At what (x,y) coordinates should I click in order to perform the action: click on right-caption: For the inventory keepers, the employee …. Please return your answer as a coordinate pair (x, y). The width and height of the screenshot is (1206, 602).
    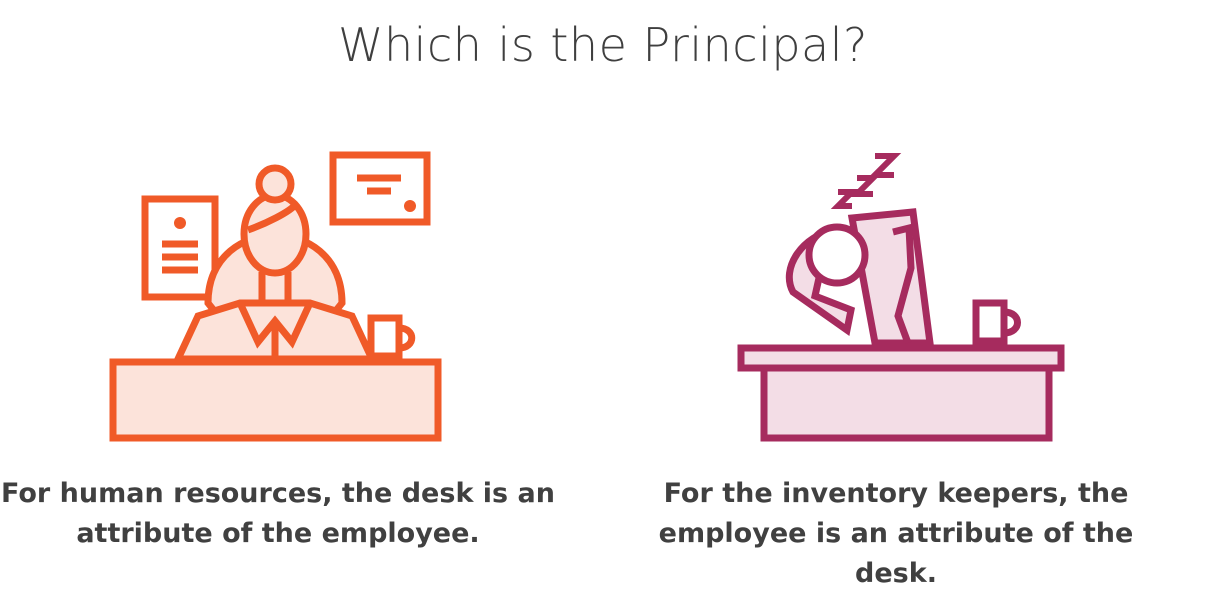
    Looking at the image, I should click on (896, 533).